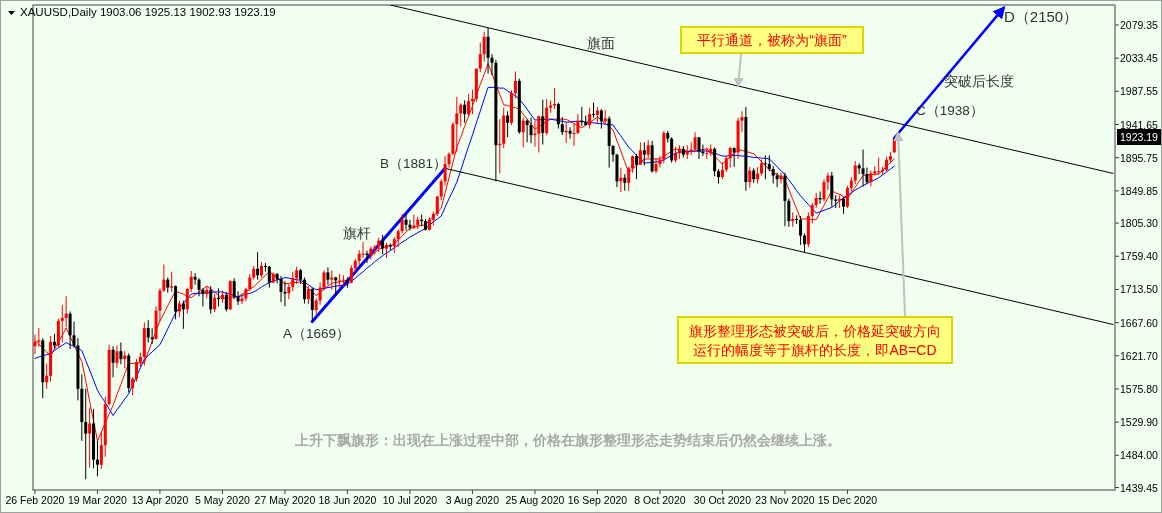 The height and width of the screenshot is (513, 1162). What do you see at coordinates (414, 163) in the screenshot?
I see `annotation: B（1881）` at bounding box center [414, 163].